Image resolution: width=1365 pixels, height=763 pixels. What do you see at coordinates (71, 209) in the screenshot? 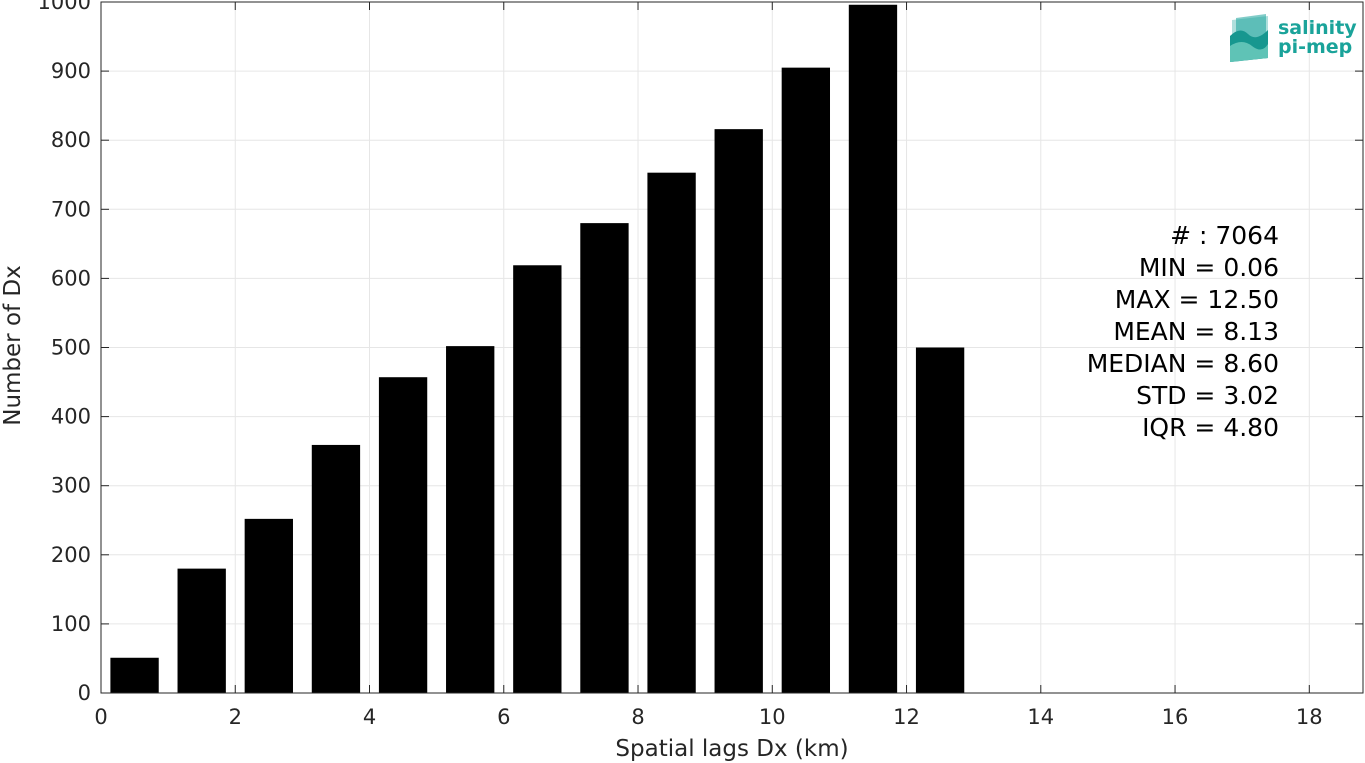
I see `y-tick-label: 700` at bounding box center [71, 209].